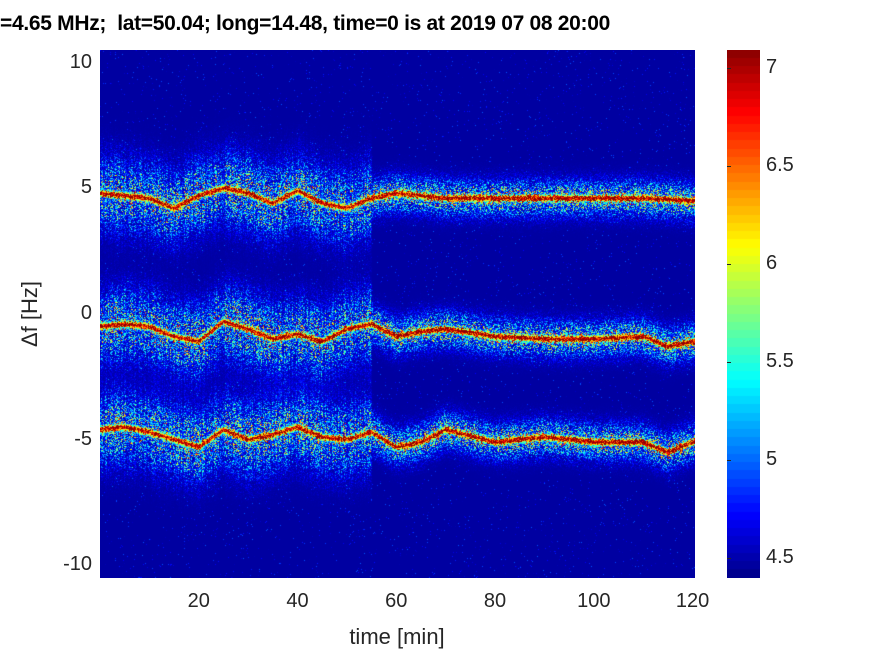 The width and height of the screenshot is (875, 656). Describe the element at coordinates (495, 601) in the screenshot. I see `x-tick-label: 80` at that location.